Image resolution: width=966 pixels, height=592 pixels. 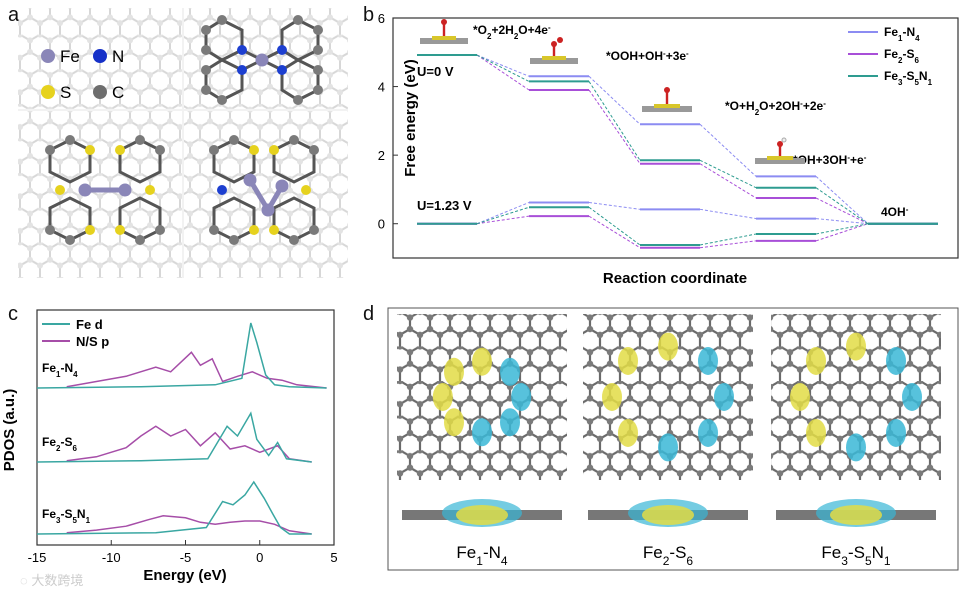 What do you see at coordinates (512, 32) in the screenshot?
I see `step1-label: *O2+2H2O+4e-` at bounding box center [512, 32].